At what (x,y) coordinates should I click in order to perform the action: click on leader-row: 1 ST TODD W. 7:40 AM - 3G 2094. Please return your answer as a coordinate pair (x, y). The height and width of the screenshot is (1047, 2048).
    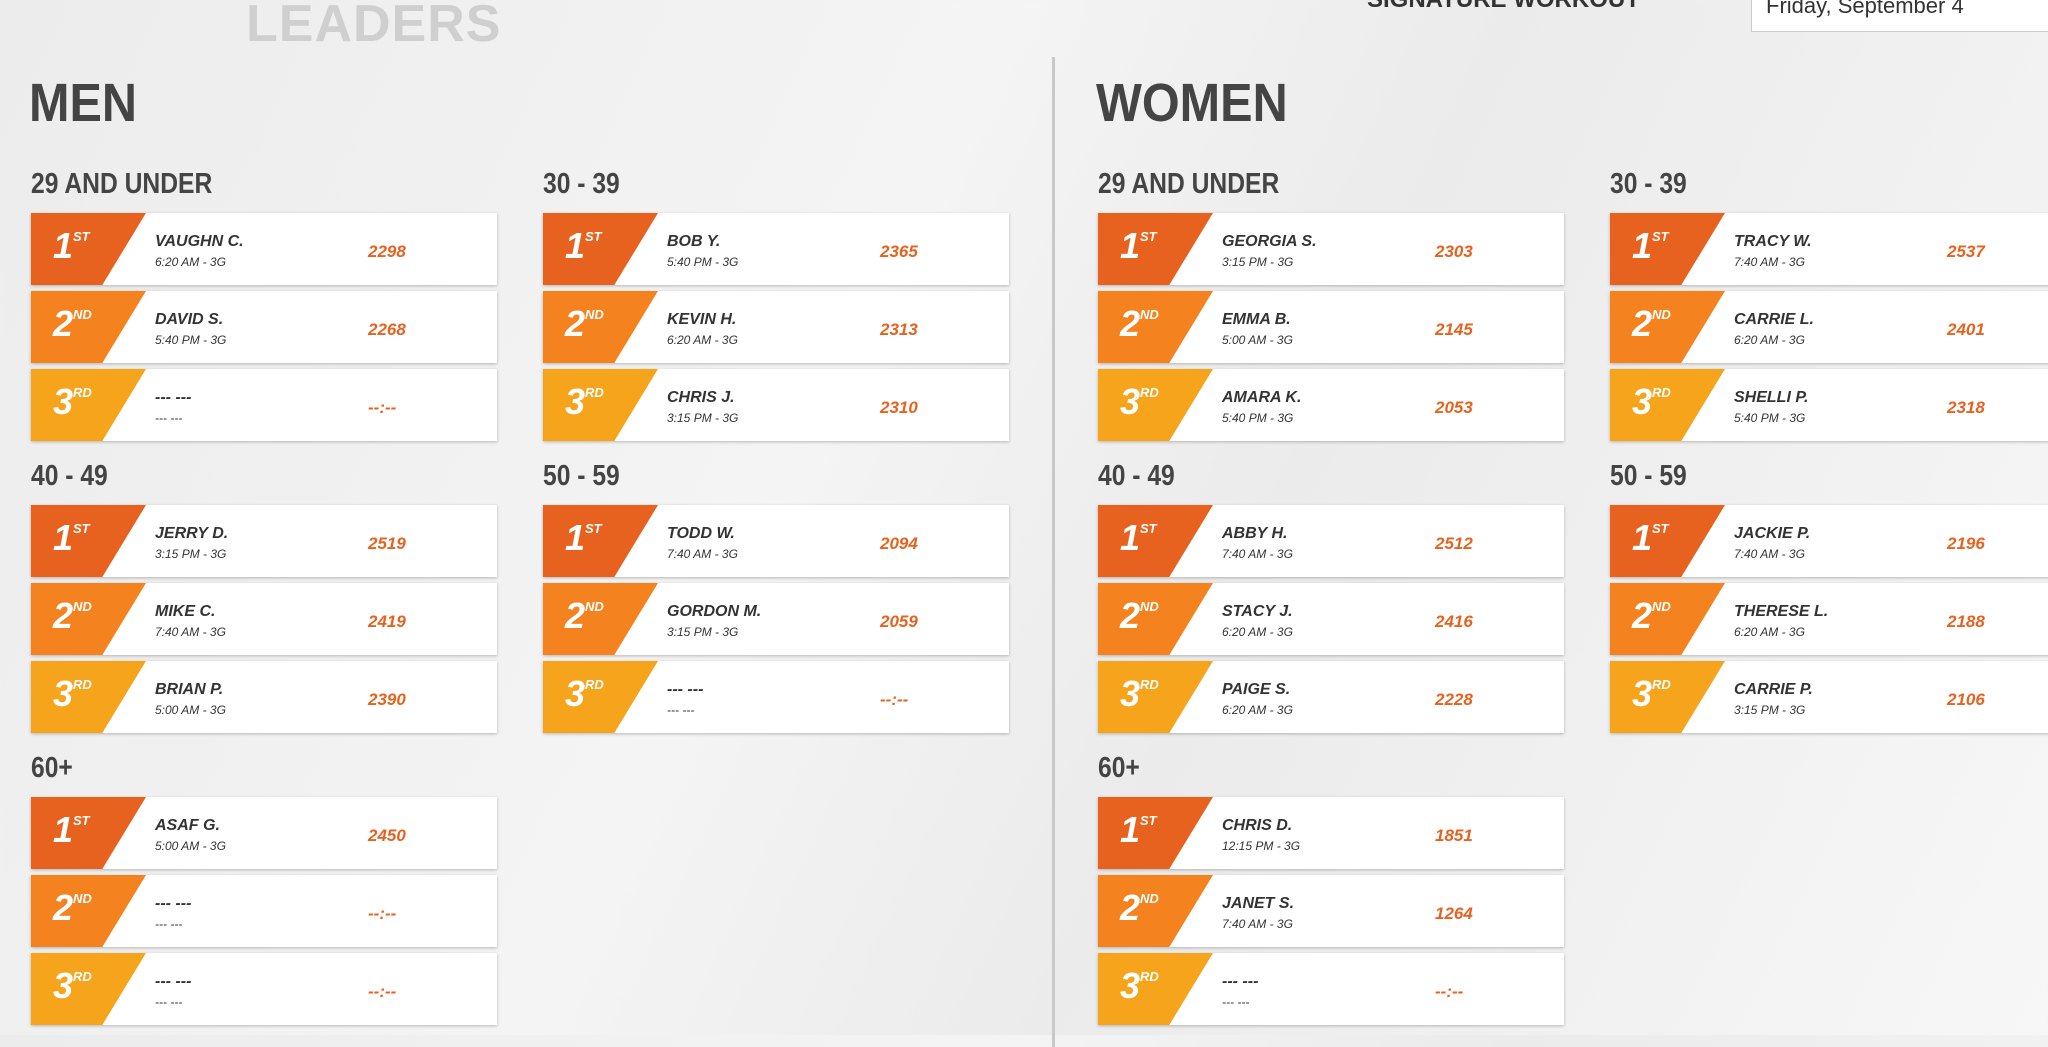
    Looking at the image, I should click on (776, 541).